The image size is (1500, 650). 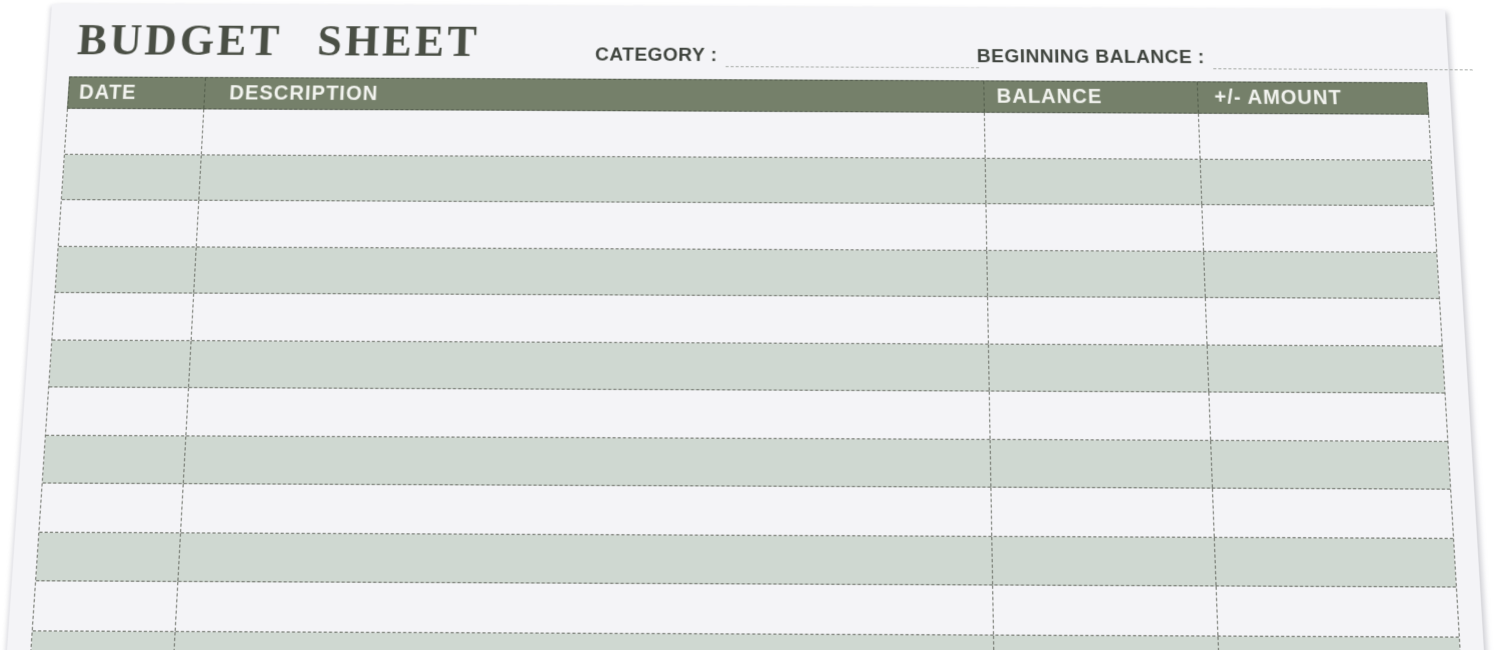 I want to click on column-header-date: DATE, so click(x=137, y=93).